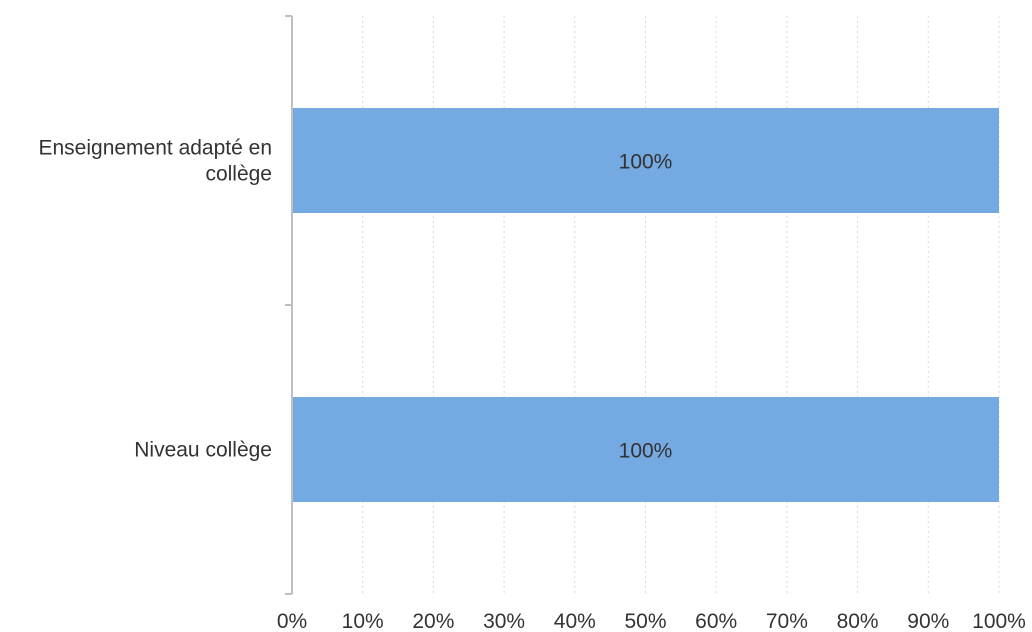  What do you see at coordinates (787, 621) in the screenshot?
I see `x-tick-label: 70%` at bounding box center [787, 621].